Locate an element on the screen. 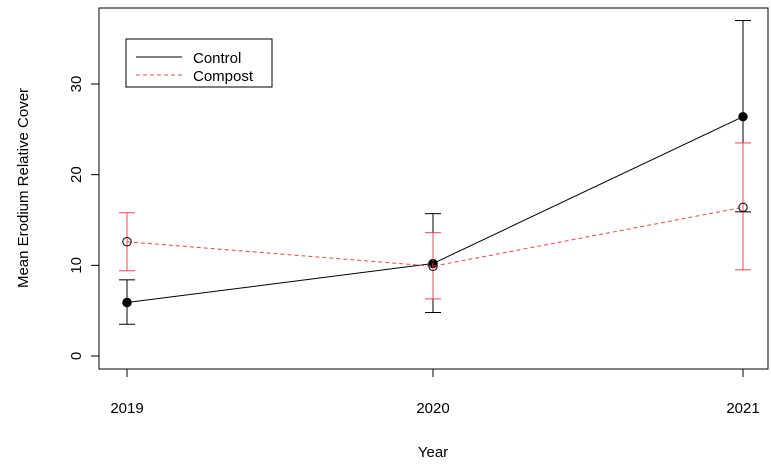 This screenshot has height=464, width=771. x-tick-label-2021: 2021 is located at coordinates (742, 408).